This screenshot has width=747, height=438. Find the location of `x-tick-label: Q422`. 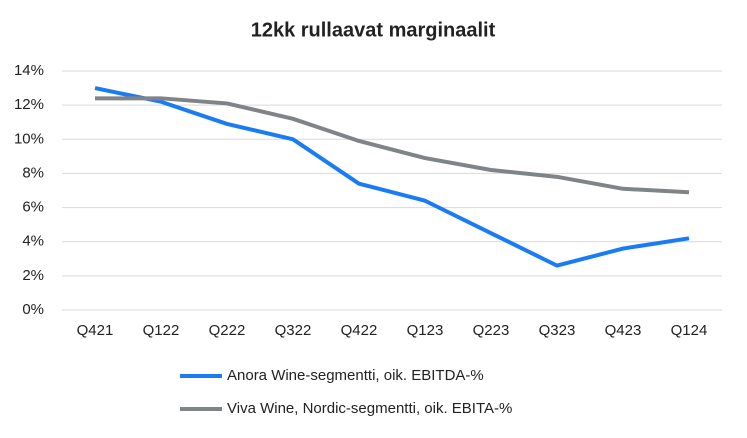

x-tick-label: Q422 is located at coordinates (359, 330).